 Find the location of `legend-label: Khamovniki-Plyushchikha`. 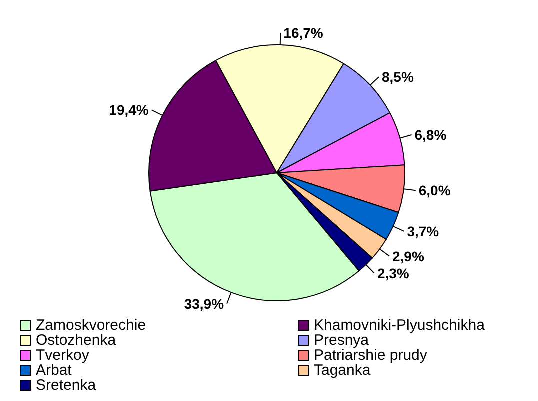

legend-label: Khamovniki-Plyushchikha is located at coordinates (399, 325).